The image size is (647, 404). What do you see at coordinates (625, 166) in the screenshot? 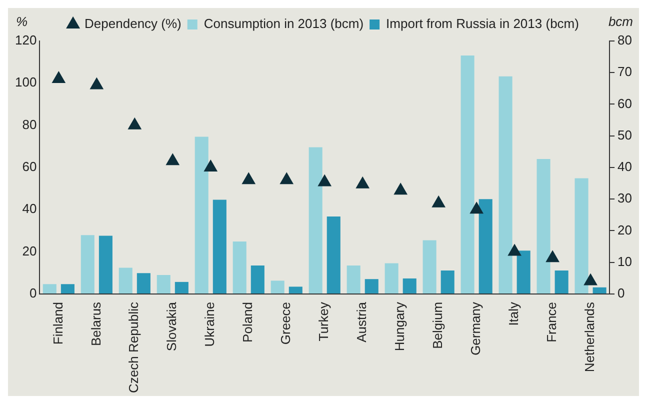
I see `y2-tick-label: 40` at bounding box center [625, 166].